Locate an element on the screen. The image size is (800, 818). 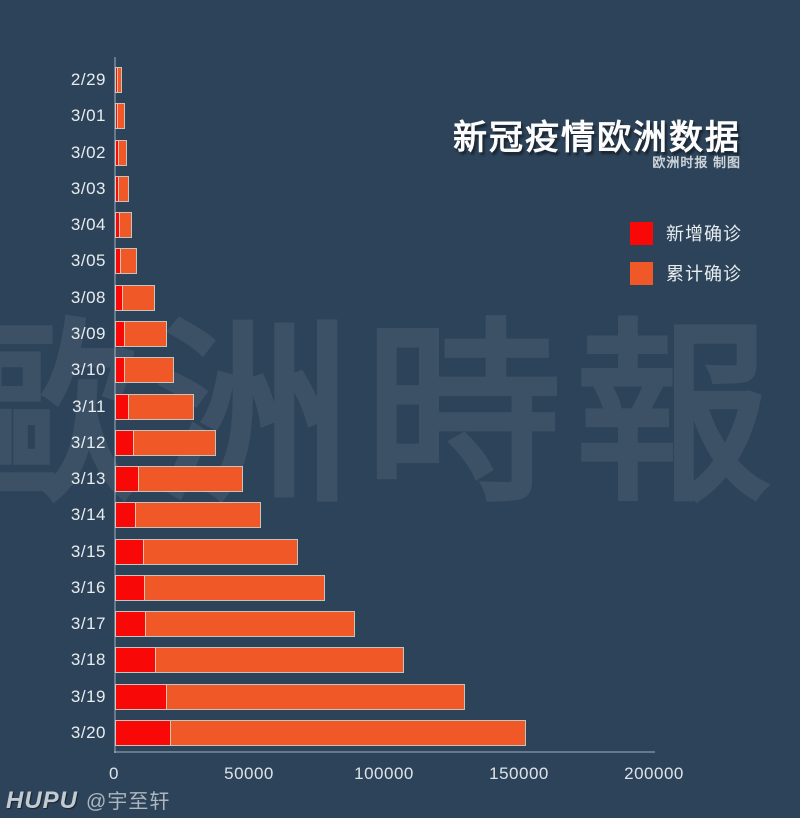
chart-row: 3/11 is located at coordinates (400, 406).